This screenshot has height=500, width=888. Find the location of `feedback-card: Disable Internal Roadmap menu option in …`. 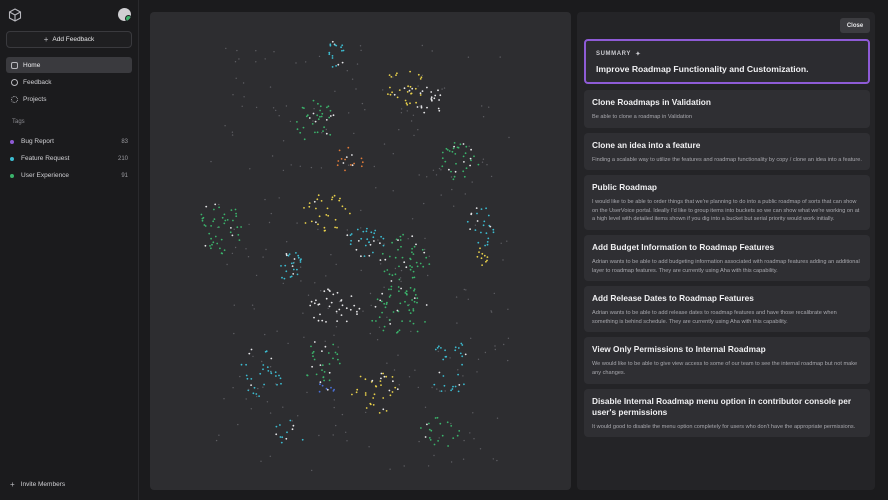

feedback-card: Disable Internal Roadmap menu option in … is located at coordinates (727, 413).